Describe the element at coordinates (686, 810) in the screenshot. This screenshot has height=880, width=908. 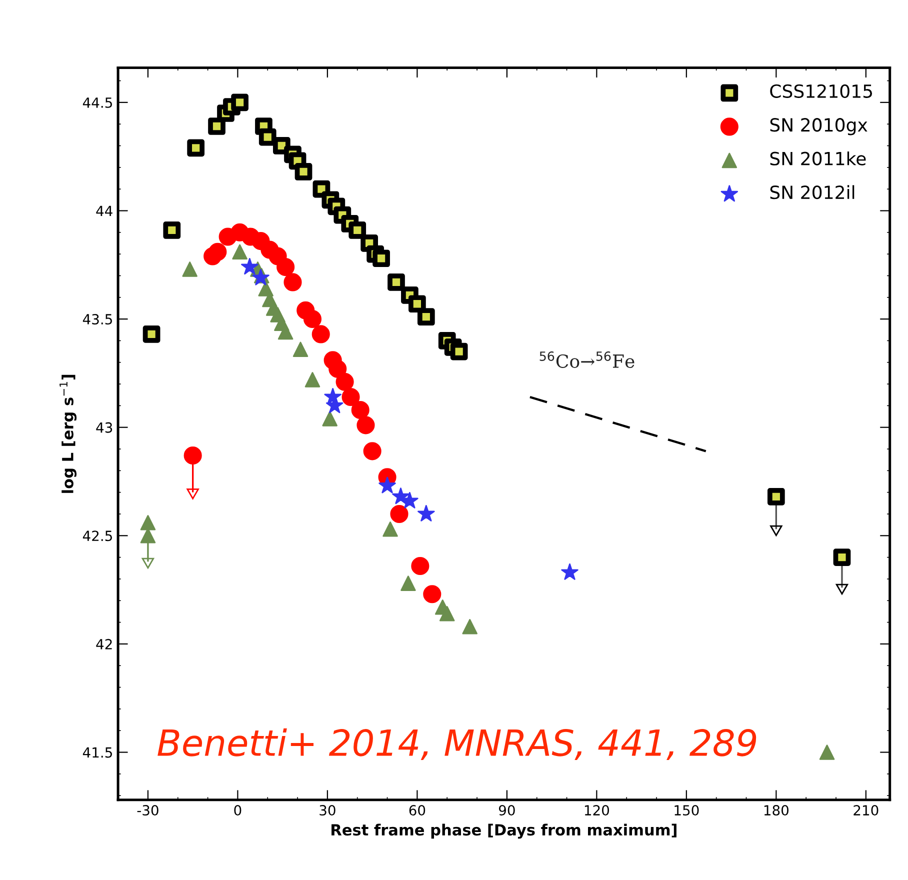
I see `x-tick-label: 150` at that location.